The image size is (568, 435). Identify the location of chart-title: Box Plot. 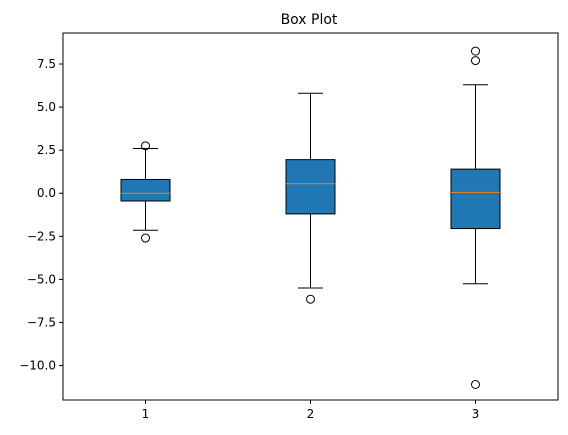
(309, 20).